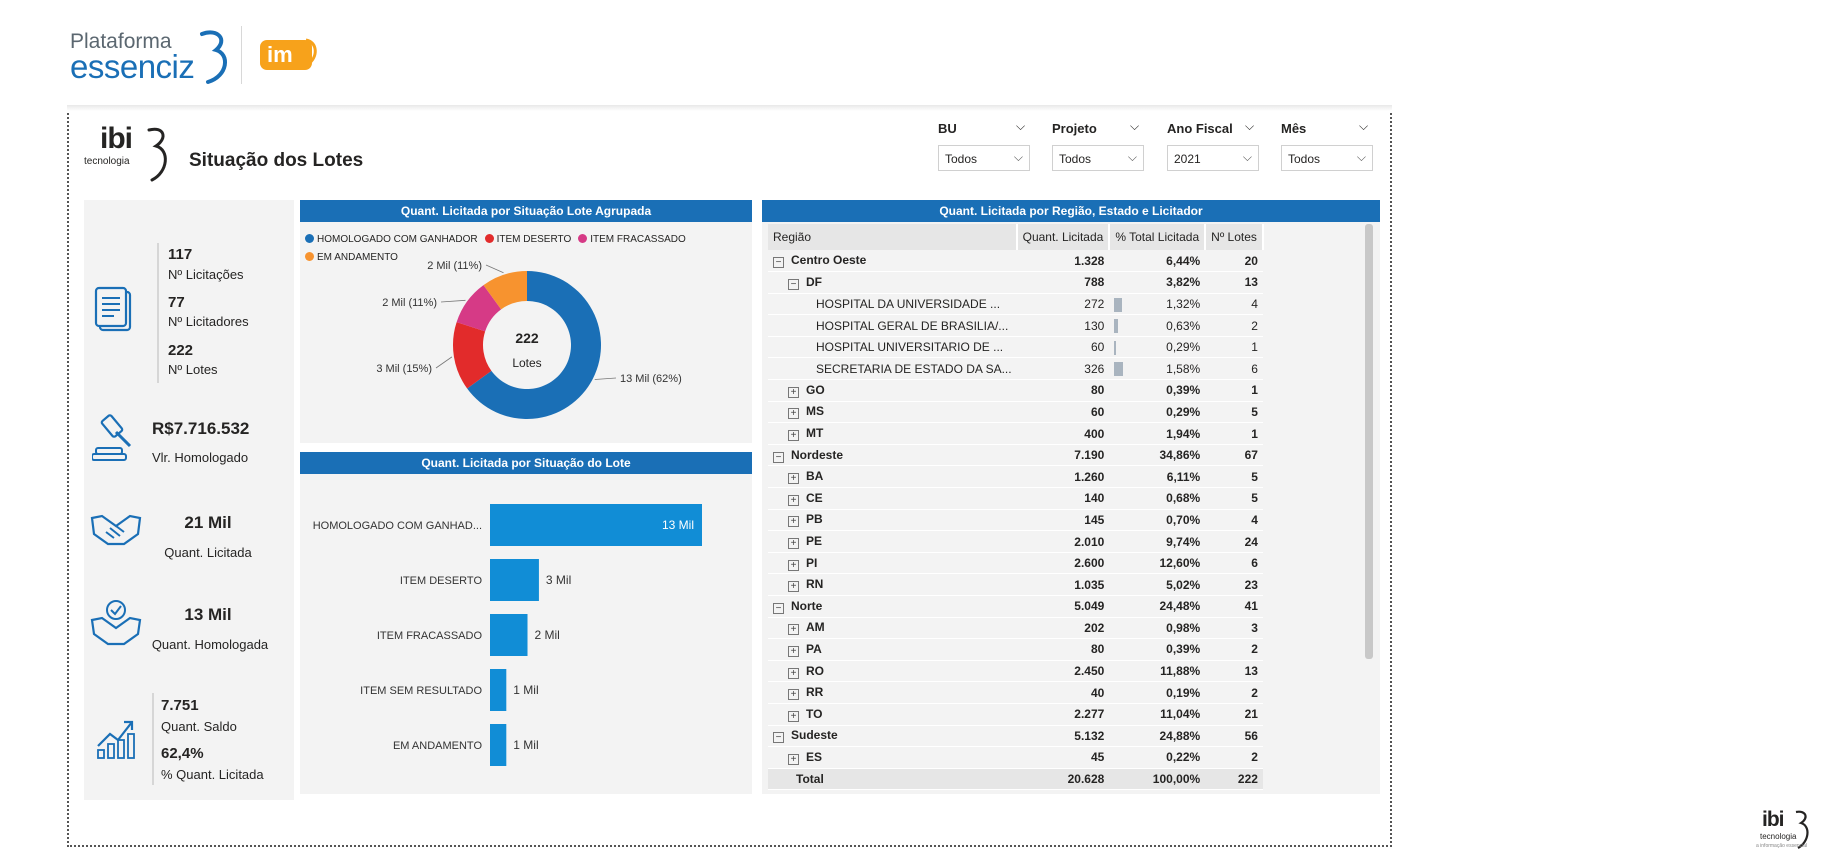  What do you see at coordinates (1183, 692) in the screenshot?
I see `pct-value: 0,19%` at bounding box center [1183, 692].